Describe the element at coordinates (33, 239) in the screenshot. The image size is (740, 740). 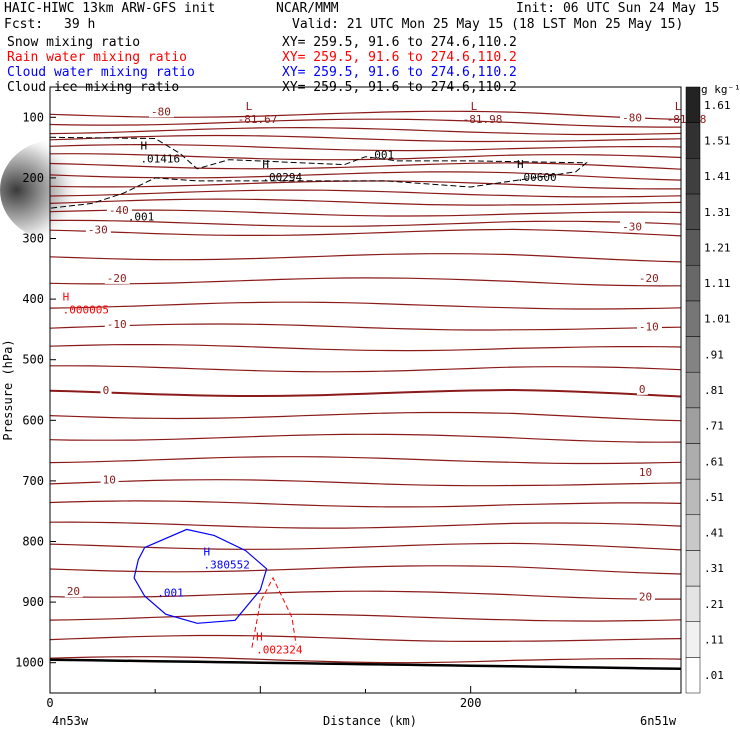
I see `y-tick-label: 300` at that location.